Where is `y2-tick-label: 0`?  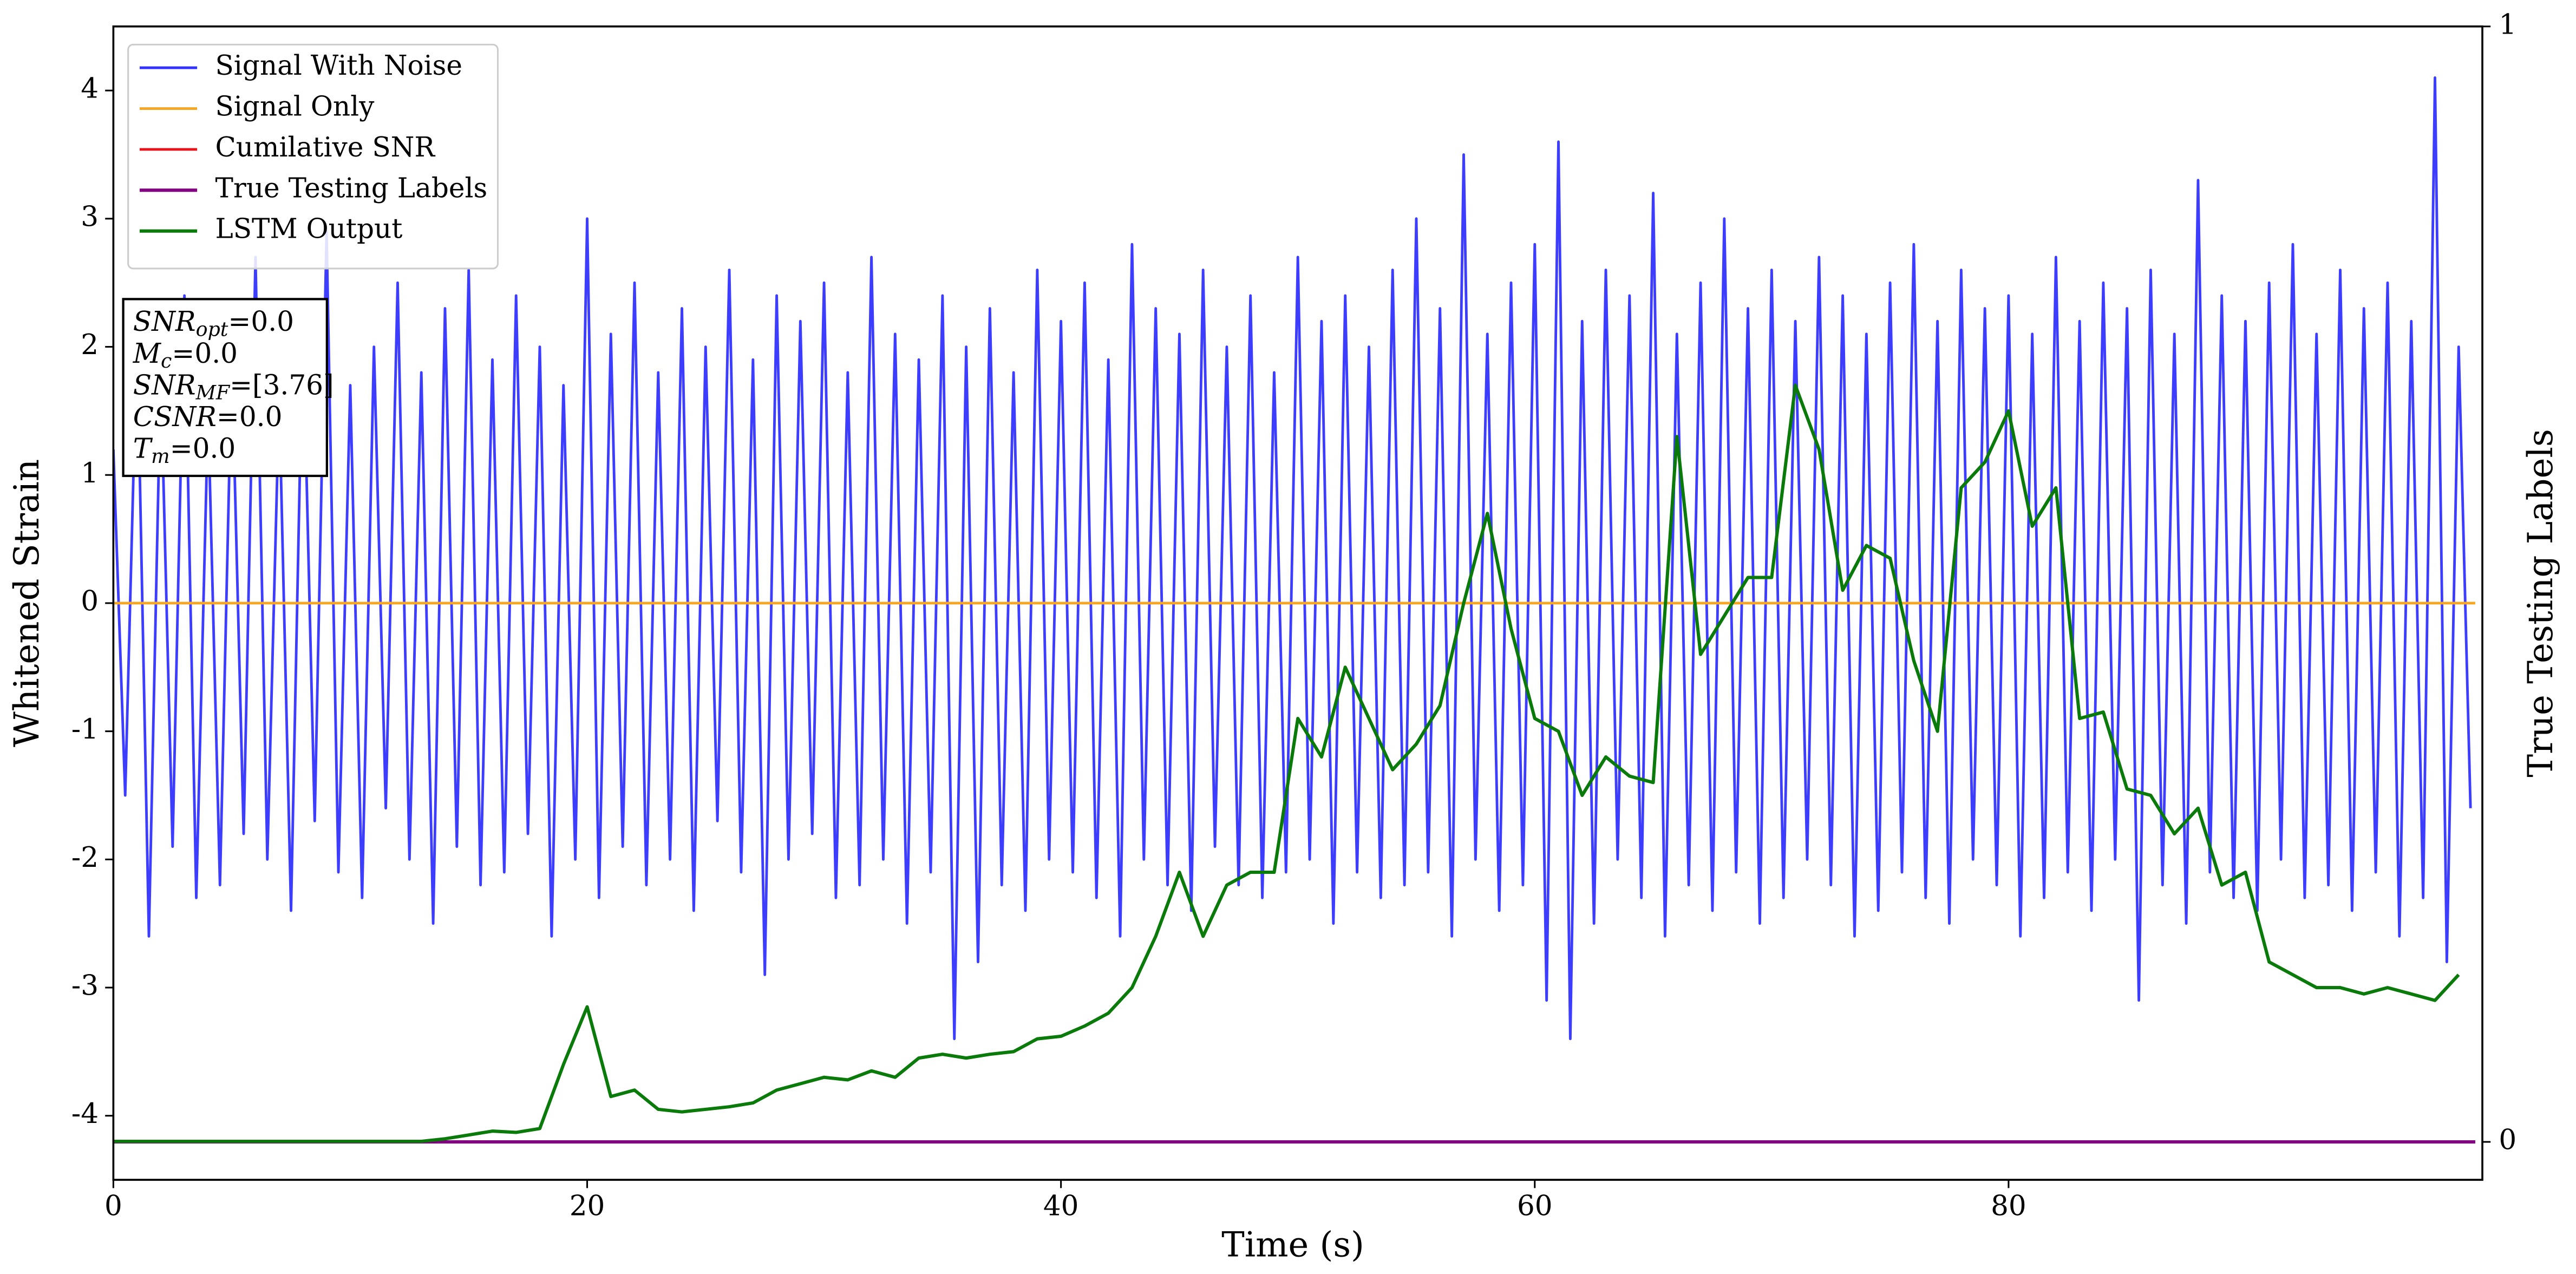 y2-tick-label: 0 is located at coordinates (2507, 1139).